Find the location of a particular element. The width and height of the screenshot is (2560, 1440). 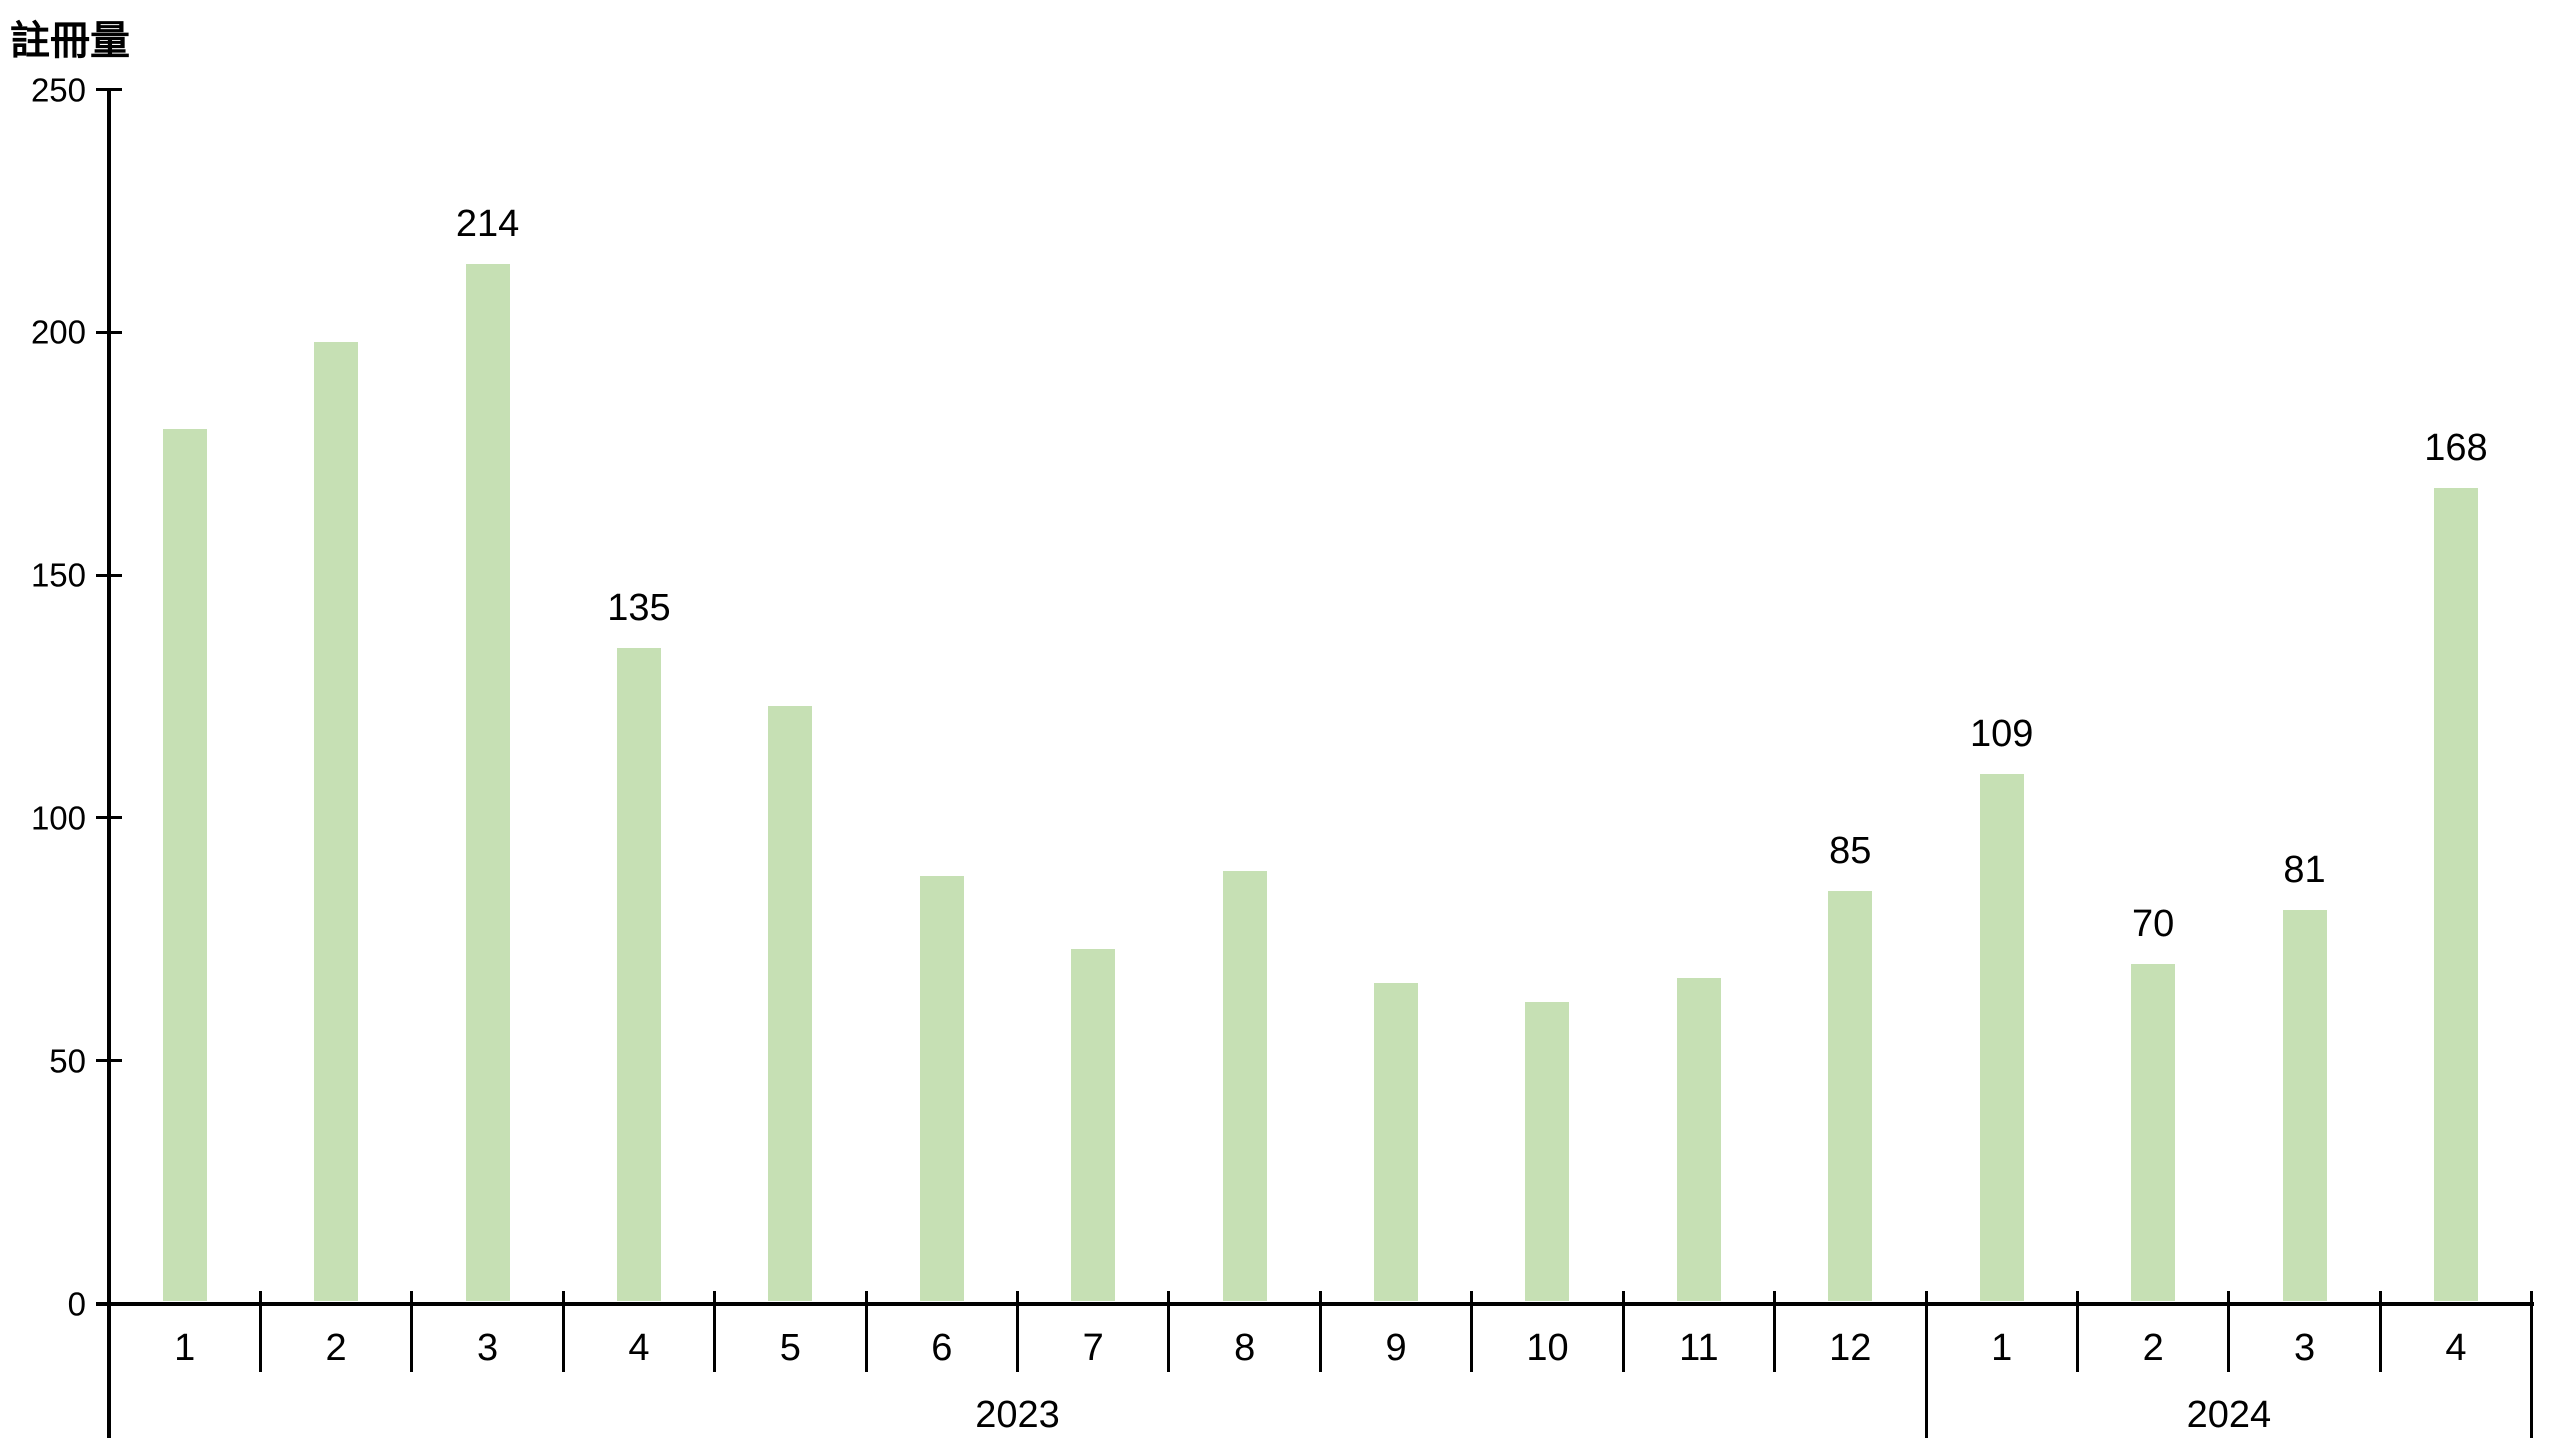

x-tick-label: 9 is located at coordinates (1396, 1348).